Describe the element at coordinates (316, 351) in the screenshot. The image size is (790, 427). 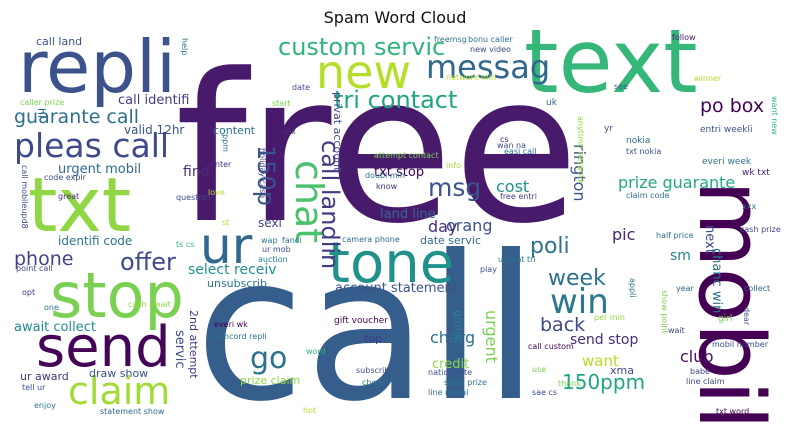
I see `word-word: word` at that location.